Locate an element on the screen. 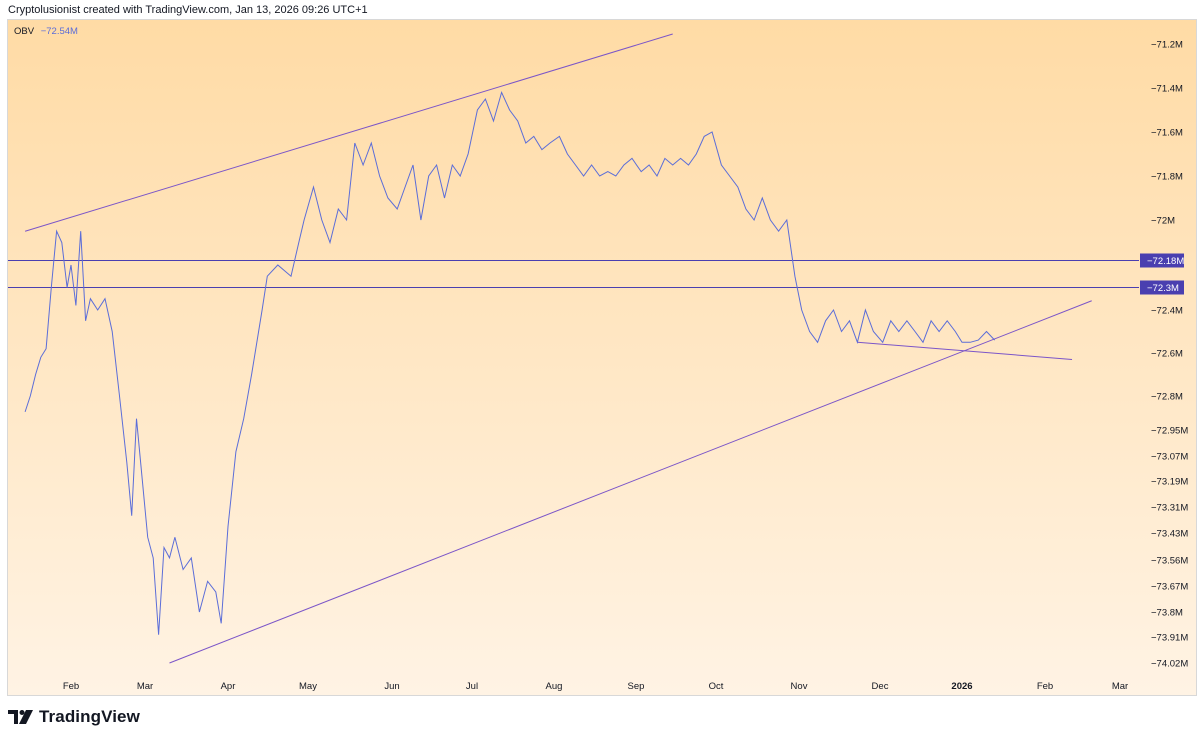 The width and height of the screenshot is (1200, 740). trendline-descending-support is located at coordinates (965, 350).